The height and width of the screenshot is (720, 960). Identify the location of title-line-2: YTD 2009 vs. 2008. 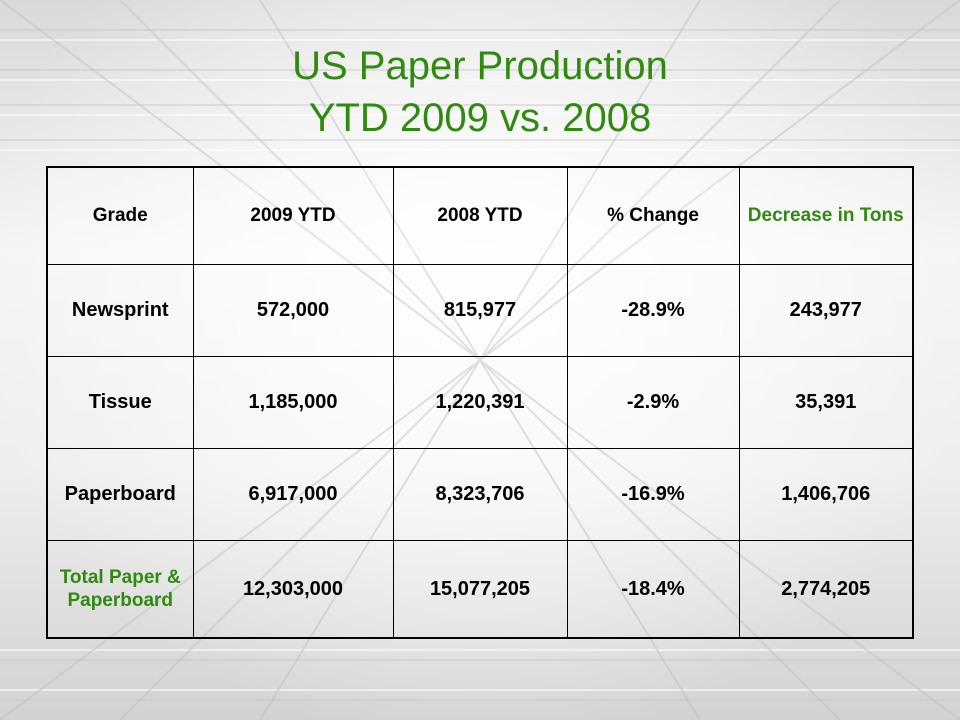
(480, 118).